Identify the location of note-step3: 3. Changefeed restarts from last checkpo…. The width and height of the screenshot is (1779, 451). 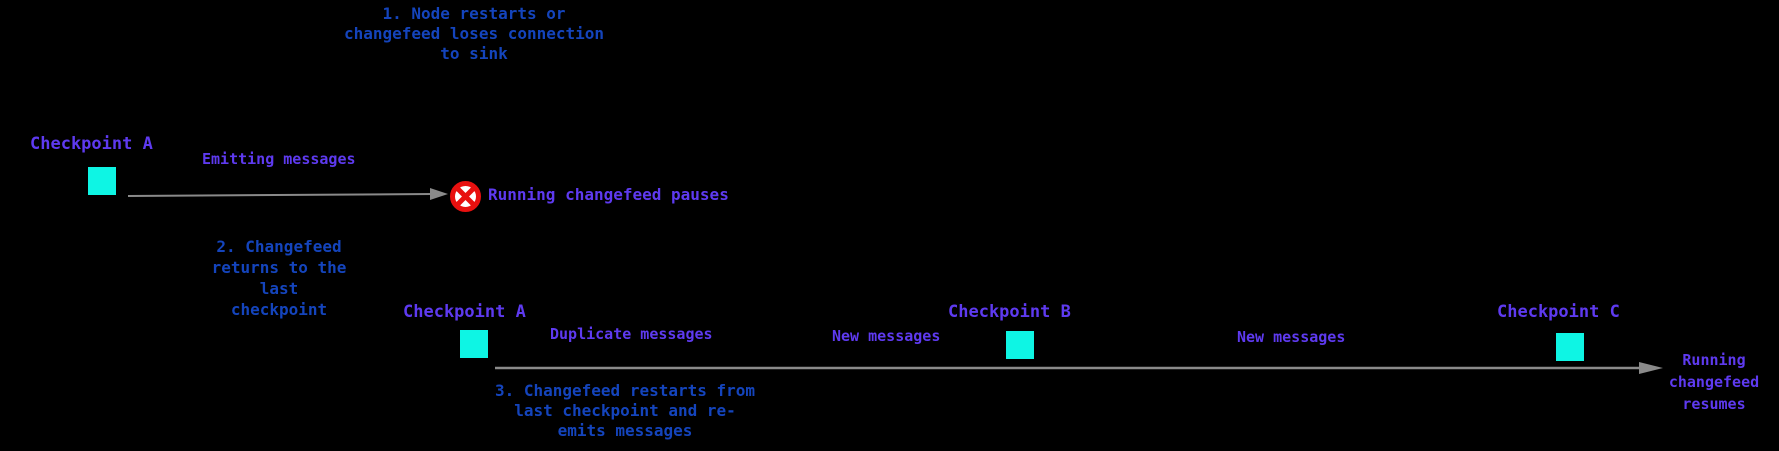
(625, 410).